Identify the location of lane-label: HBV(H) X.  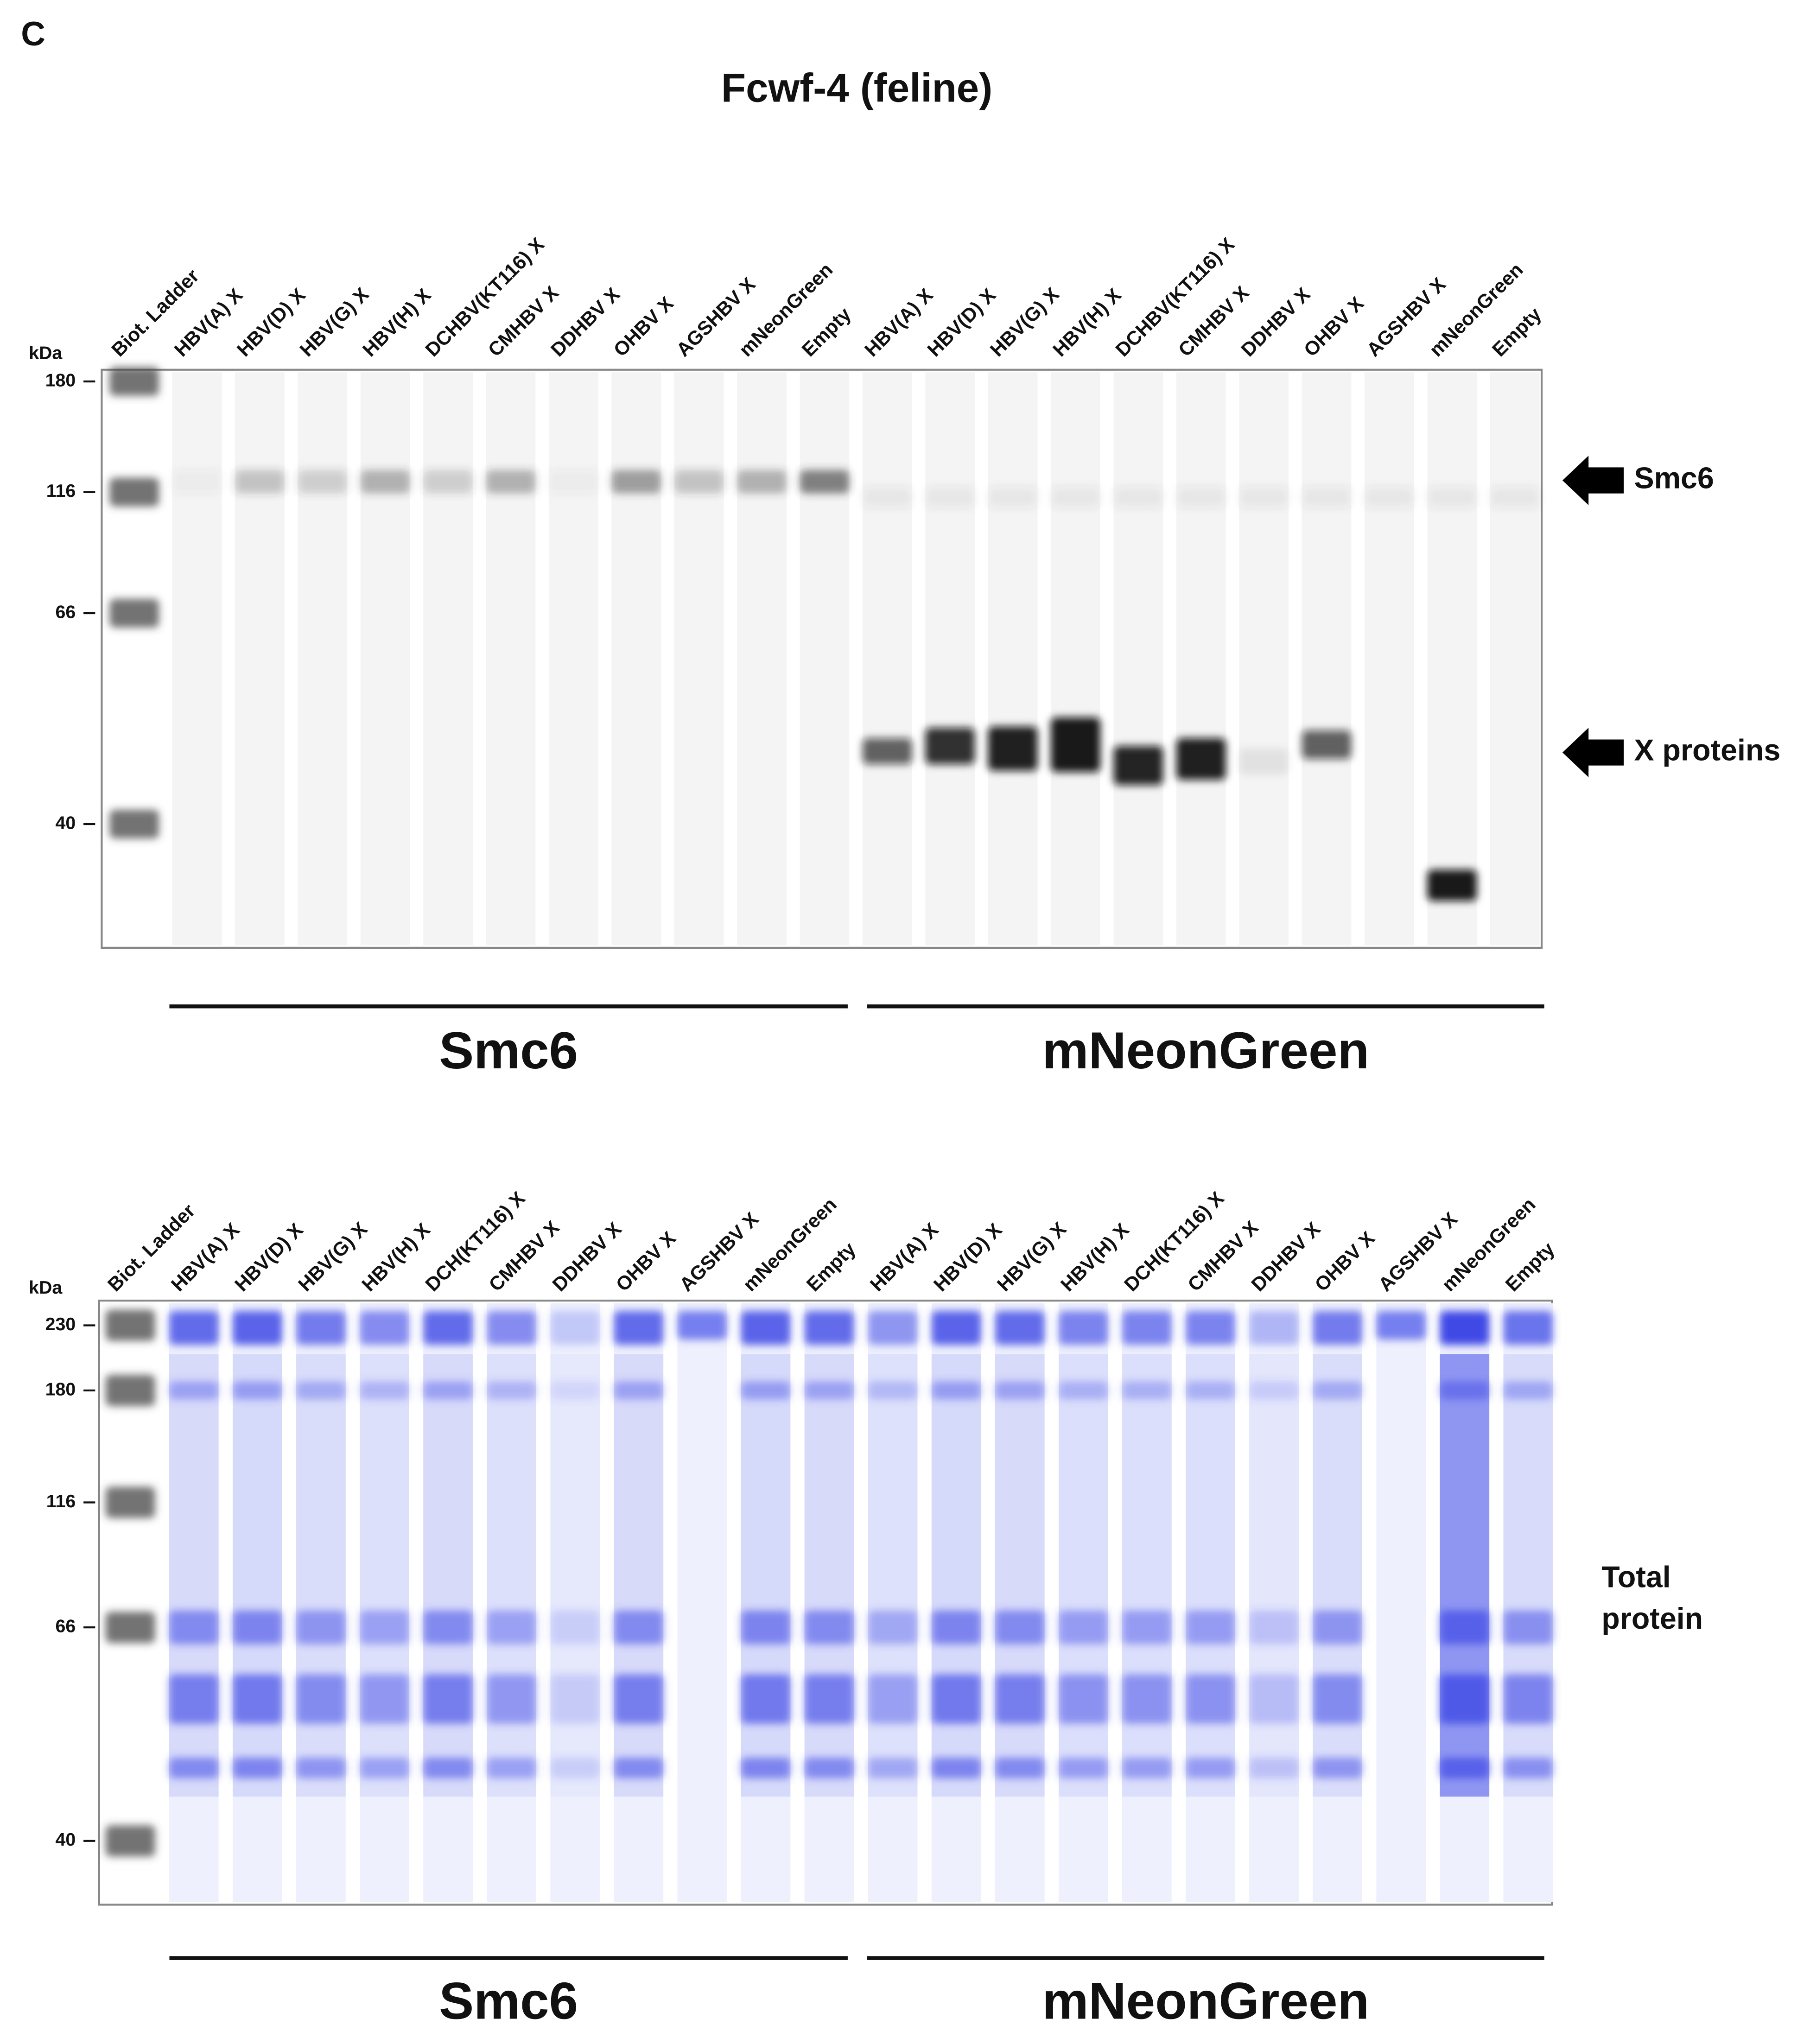
(1094, 1257).